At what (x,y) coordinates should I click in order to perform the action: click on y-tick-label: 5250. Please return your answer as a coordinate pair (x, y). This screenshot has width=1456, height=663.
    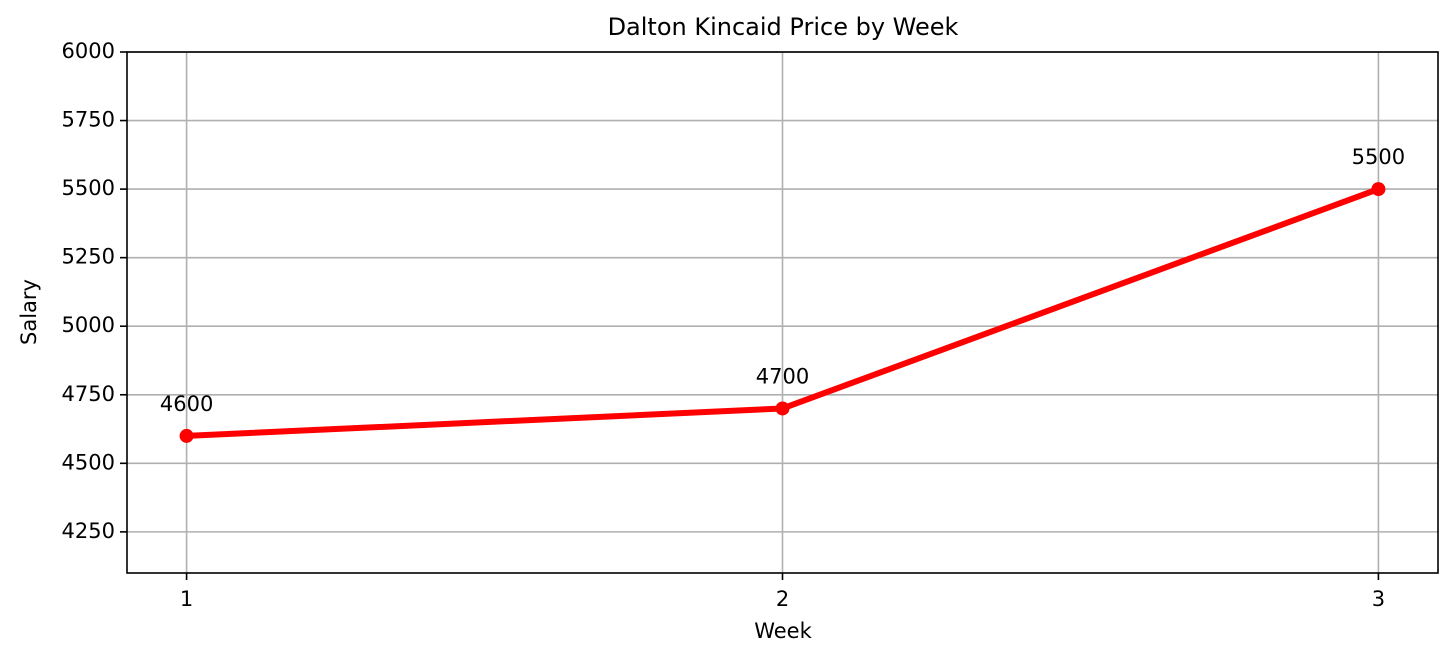
    Looking at the image, I should click on (88, 257).